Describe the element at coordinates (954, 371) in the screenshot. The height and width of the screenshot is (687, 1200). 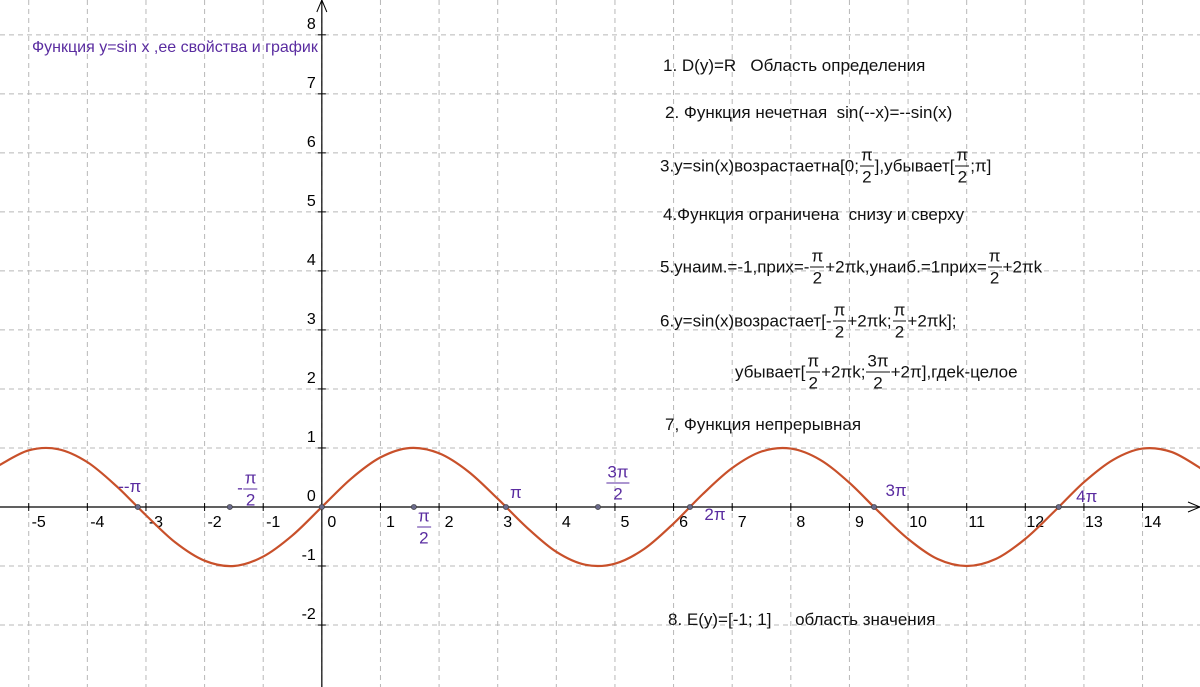
I see `text: +2π],гдеk-целое` at that location.